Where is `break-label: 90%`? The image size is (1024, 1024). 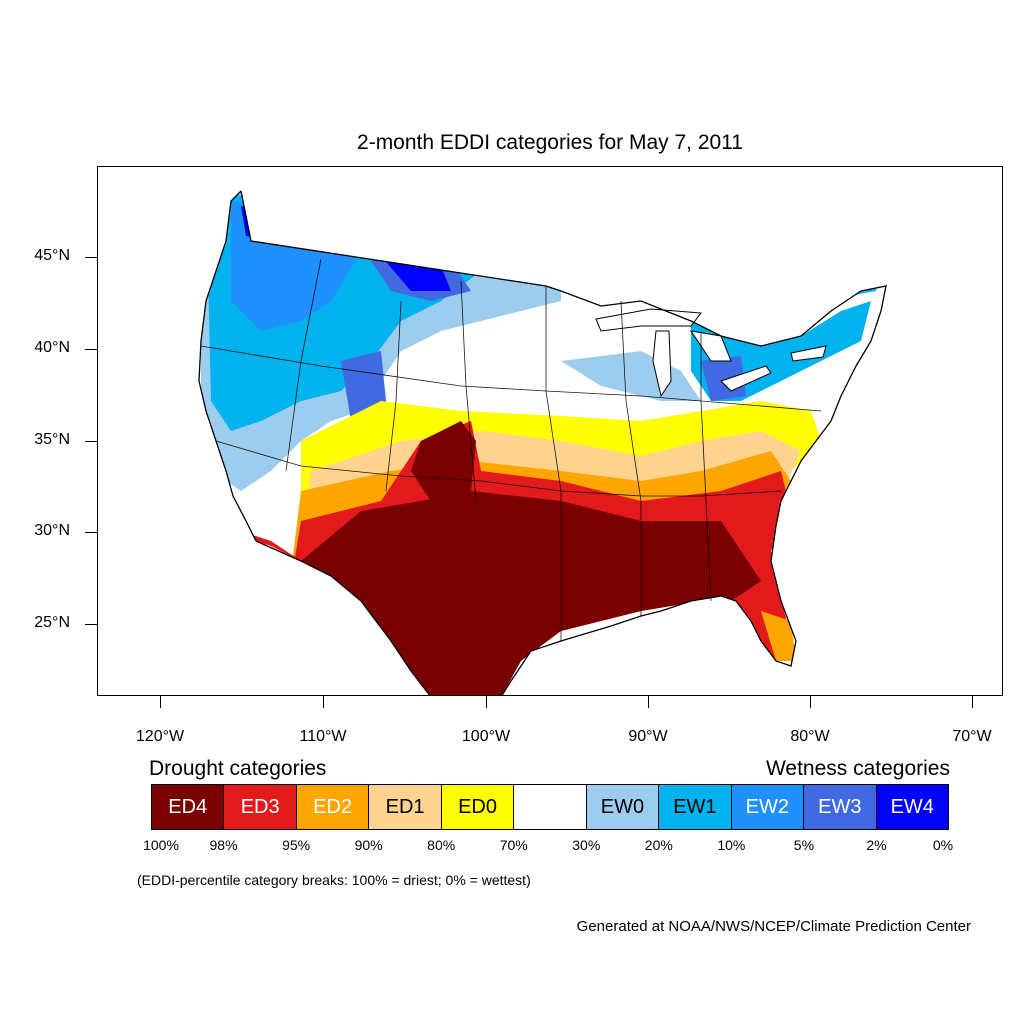 break-label: 90% is located at coordinates (368, 845).